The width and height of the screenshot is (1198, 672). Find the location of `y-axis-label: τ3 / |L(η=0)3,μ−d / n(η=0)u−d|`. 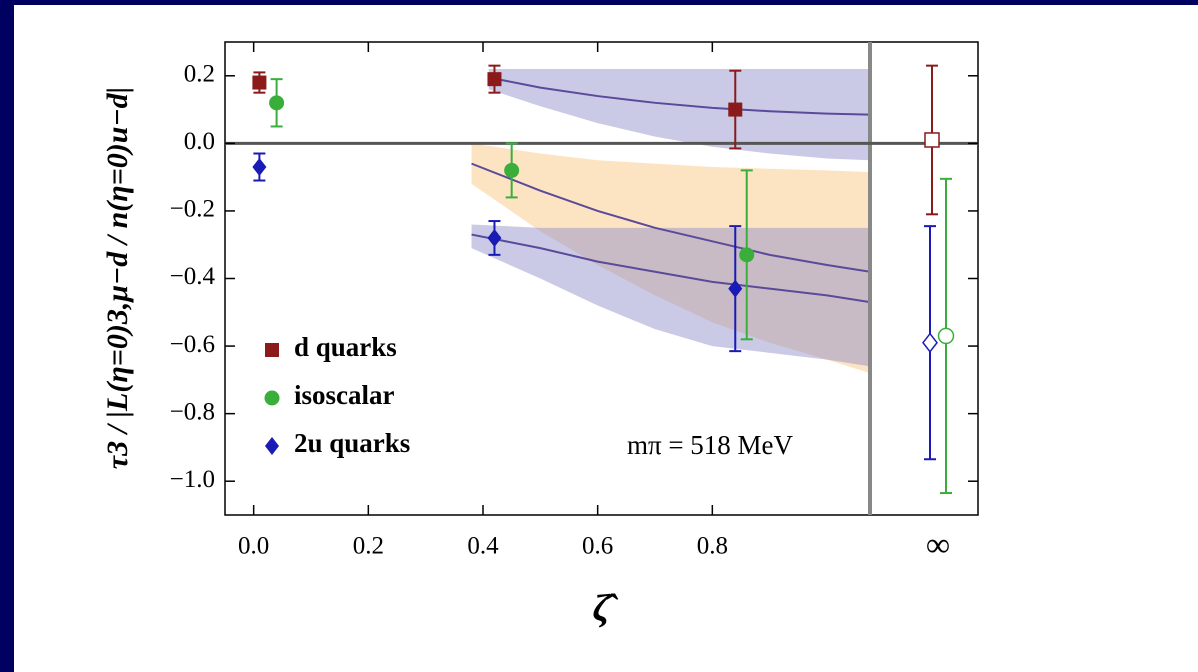

y-axis-label: τ3 / |L(η=0)3,μ−d / n(η=0)u−d| is located at coordinates (117, 278).